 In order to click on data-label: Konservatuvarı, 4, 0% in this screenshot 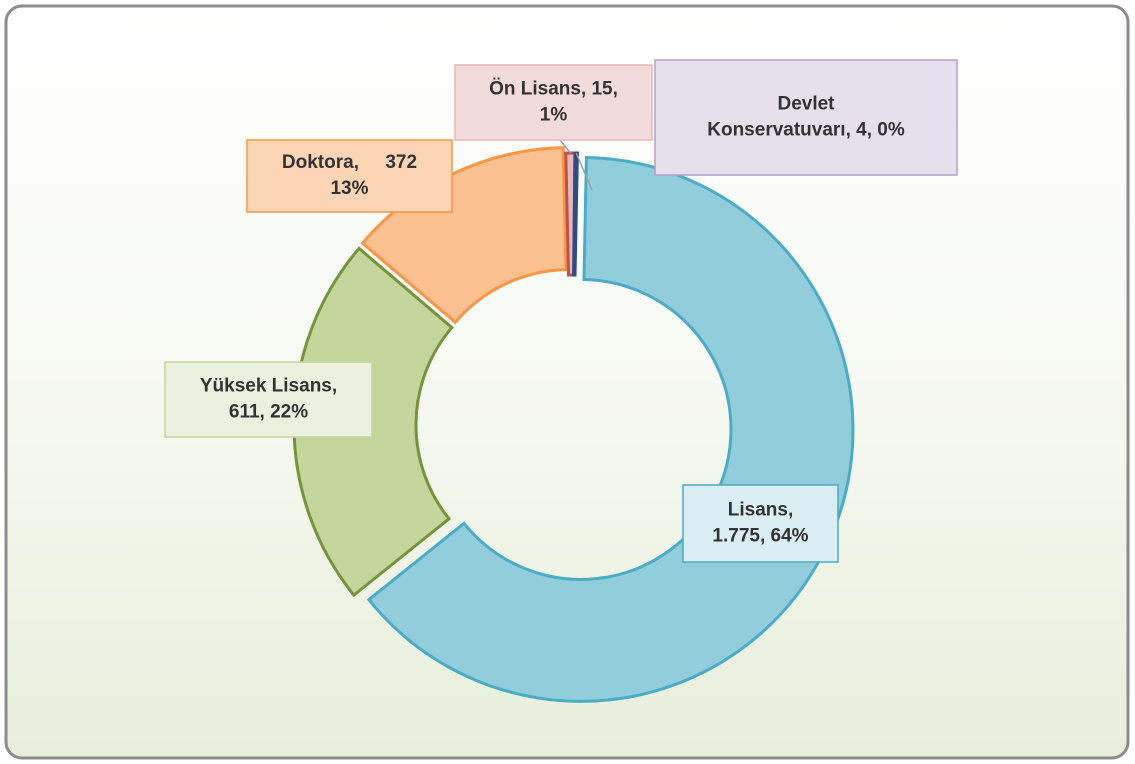, I will do `click(806, 130)`.